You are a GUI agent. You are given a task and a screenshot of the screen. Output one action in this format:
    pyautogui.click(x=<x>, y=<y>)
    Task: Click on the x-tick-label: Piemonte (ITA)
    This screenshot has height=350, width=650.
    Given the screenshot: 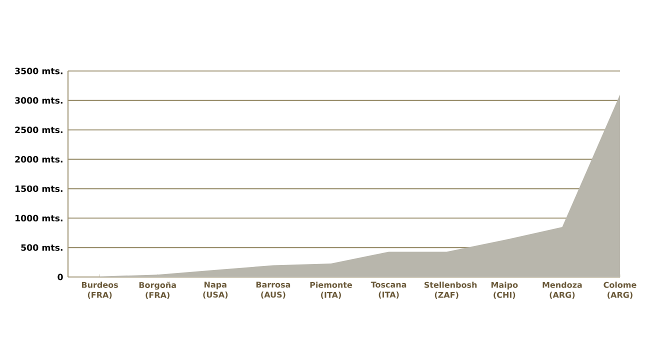 What is the action you would take?
    pyautogui.click(x=331, y=290)
    